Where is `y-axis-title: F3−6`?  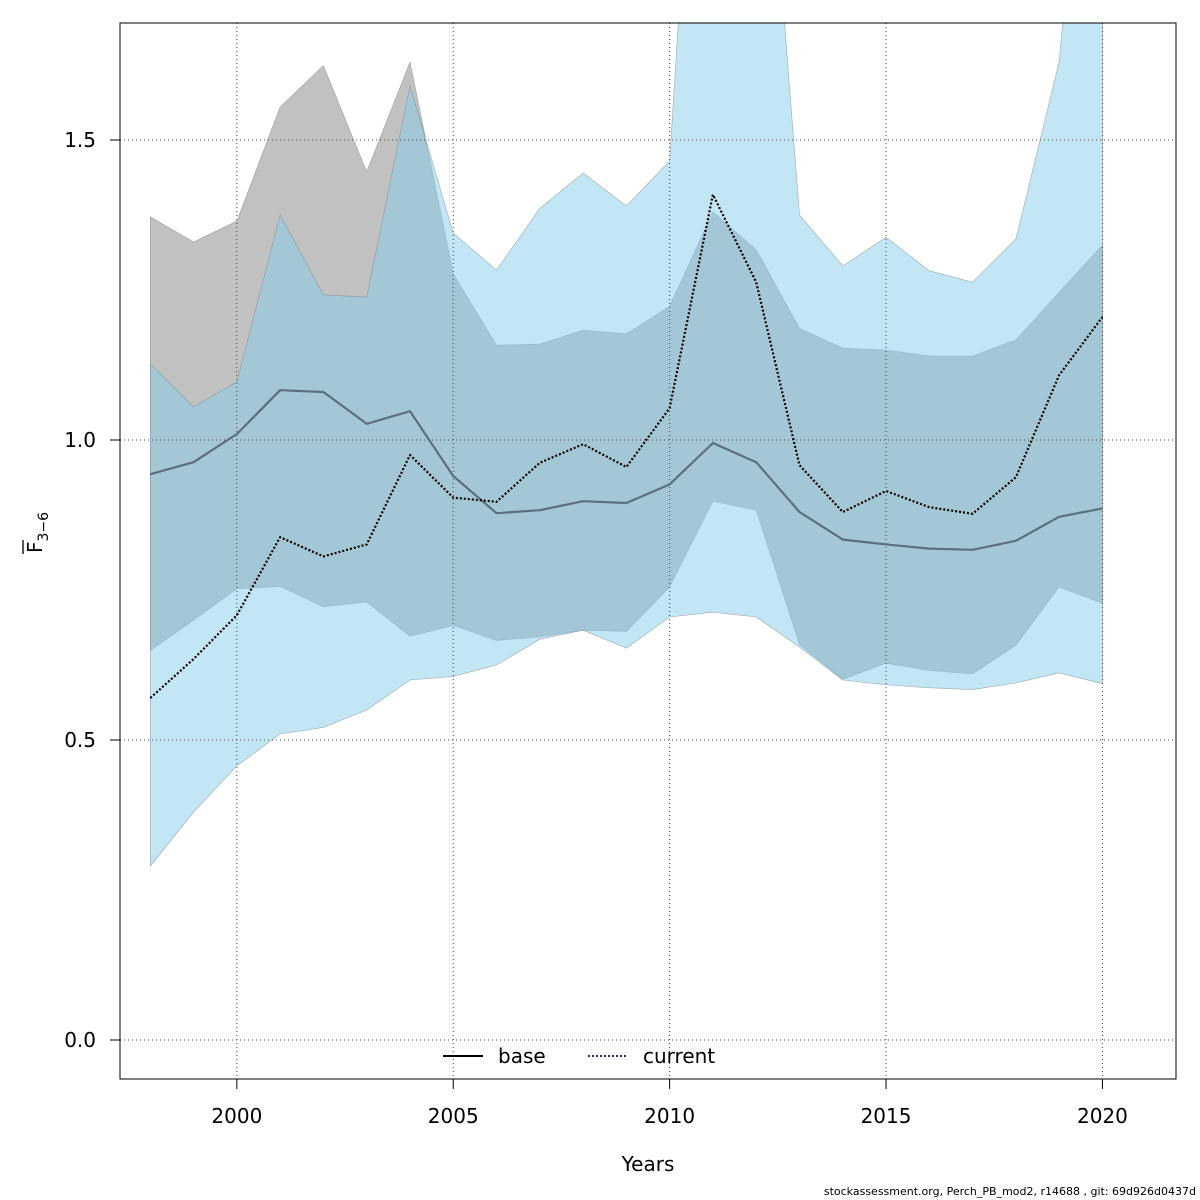
y-axis-title: F3−6 is located at coordinates (37, 533).